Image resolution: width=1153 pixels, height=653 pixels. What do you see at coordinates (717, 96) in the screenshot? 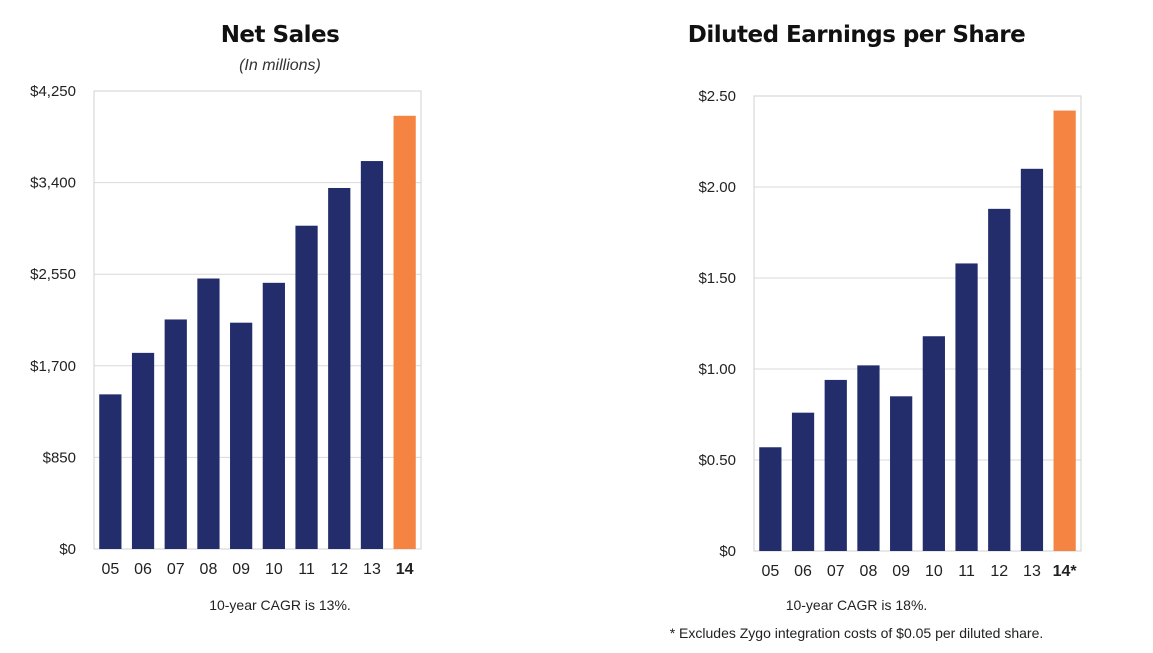
I see `y-tick-label: $2.50` at bounding box center [717, 96].